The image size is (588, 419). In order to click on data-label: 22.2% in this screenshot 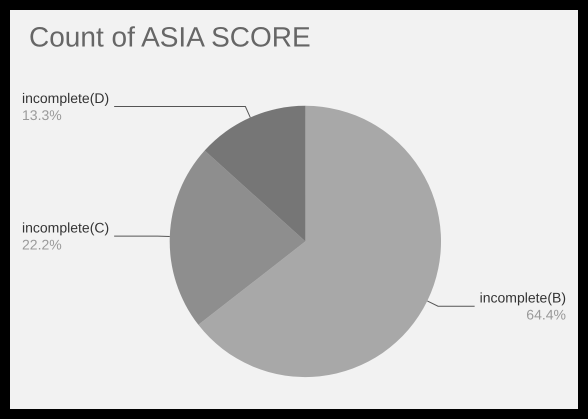, I will do `click(42, 244)`.